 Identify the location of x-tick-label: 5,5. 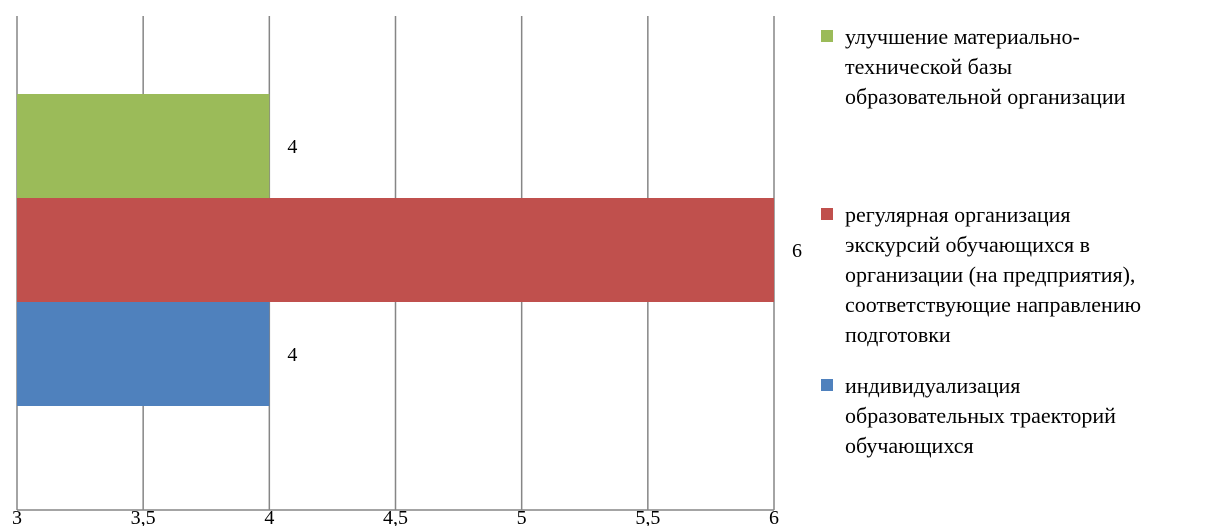
(647, 516).